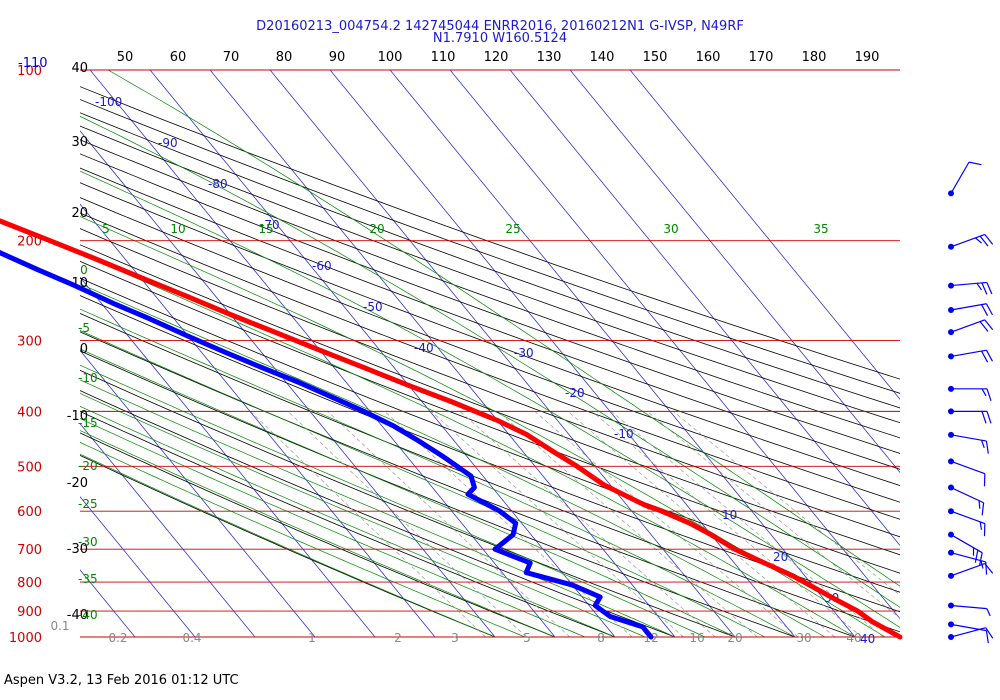  Describe the element at coordinates (88, 423) in the screenshot. I see `moist-adiabat-label: -15` at that location.